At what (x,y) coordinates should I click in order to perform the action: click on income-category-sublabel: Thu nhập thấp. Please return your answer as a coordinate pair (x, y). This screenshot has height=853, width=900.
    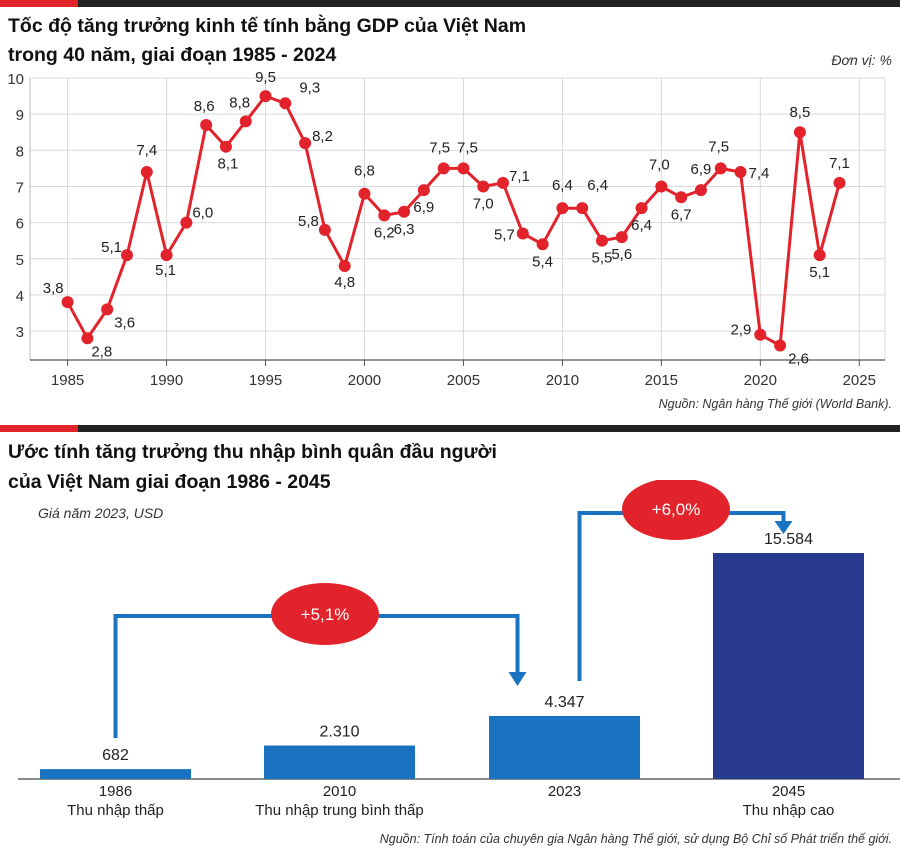
    Looking at the image, I should click on (115, 810).